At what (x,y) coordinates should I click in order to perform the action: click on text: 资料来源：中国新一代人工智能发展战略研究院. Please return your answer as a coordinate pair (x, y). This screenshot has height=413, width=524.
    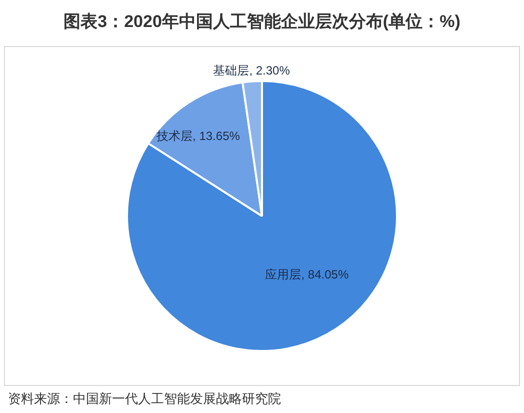
    Looking at the image, I should click on (144, 399).